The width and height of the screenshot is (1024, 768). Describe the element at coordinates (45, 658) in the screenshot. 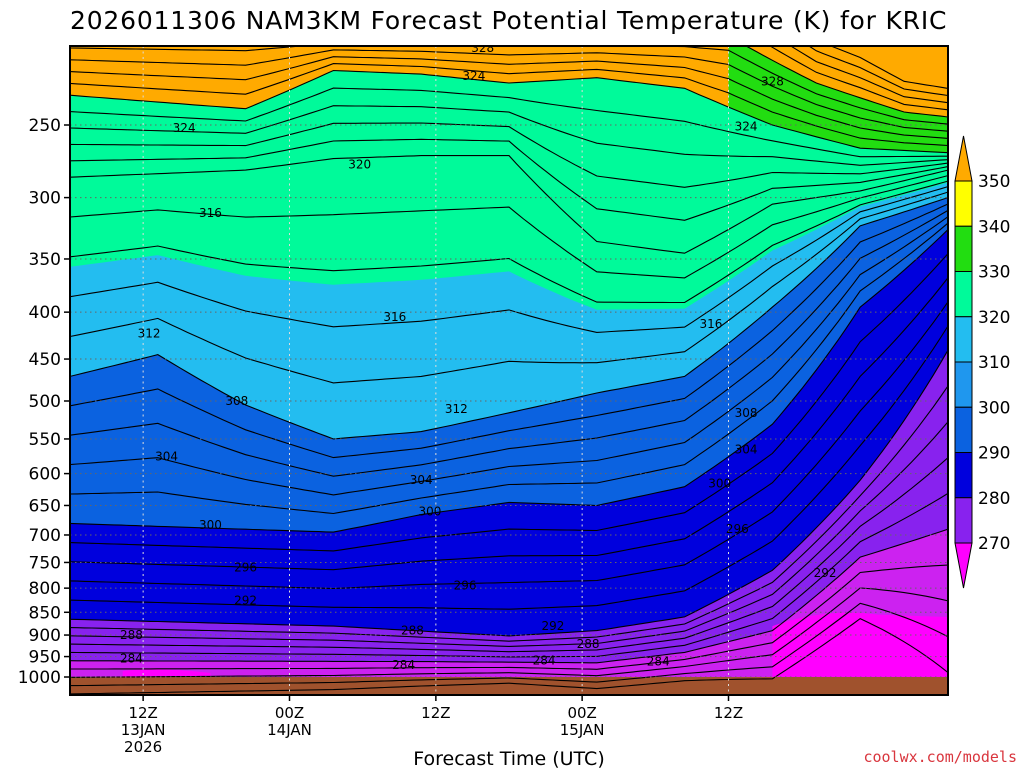

I see `y-tick-label: 950` at that location.